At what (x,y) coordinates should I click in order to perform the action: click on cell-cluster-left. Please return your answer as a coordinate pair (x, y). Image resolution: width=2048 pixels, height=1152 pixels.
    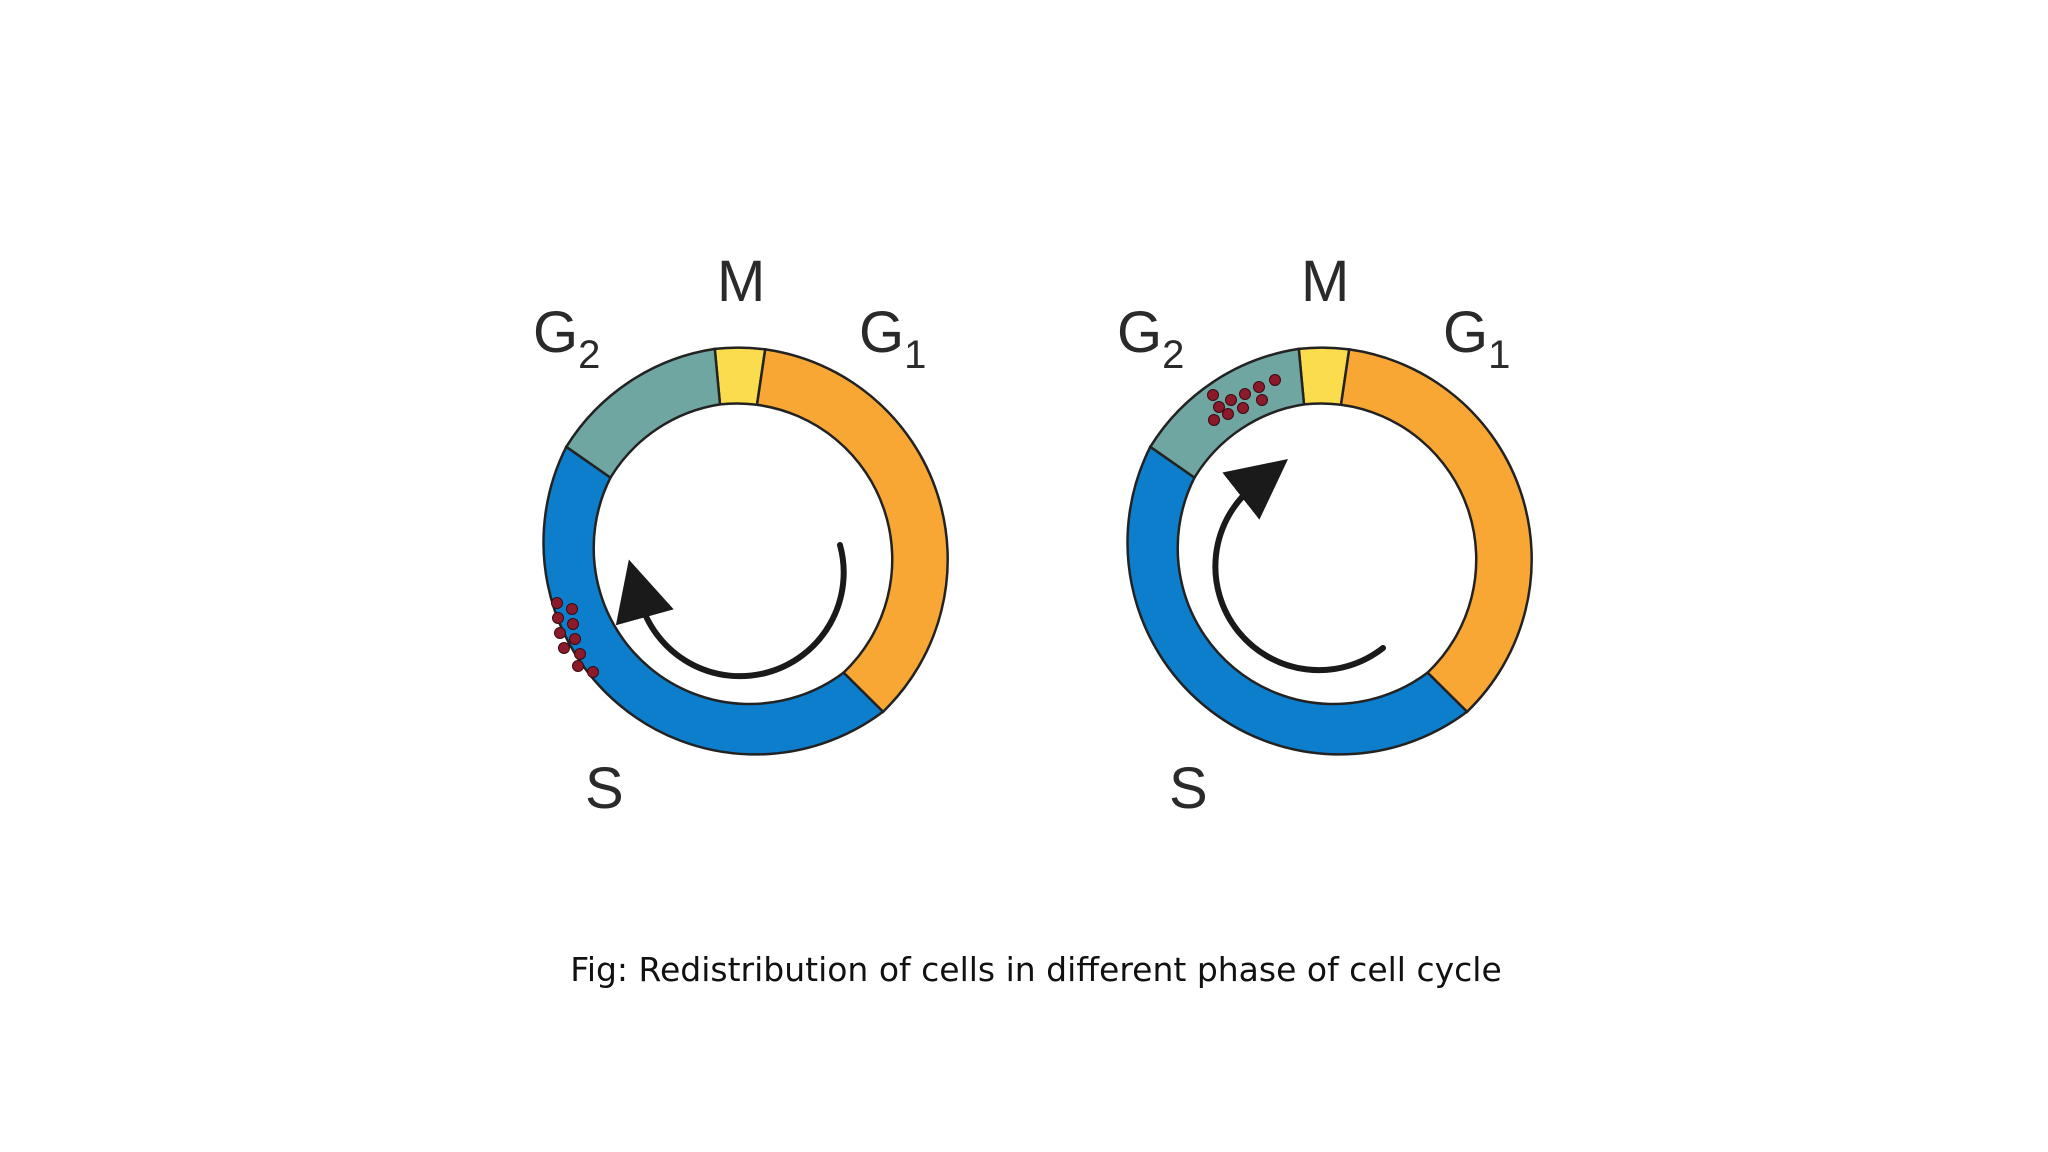
    Looking at the image, I should click on (575, 637).